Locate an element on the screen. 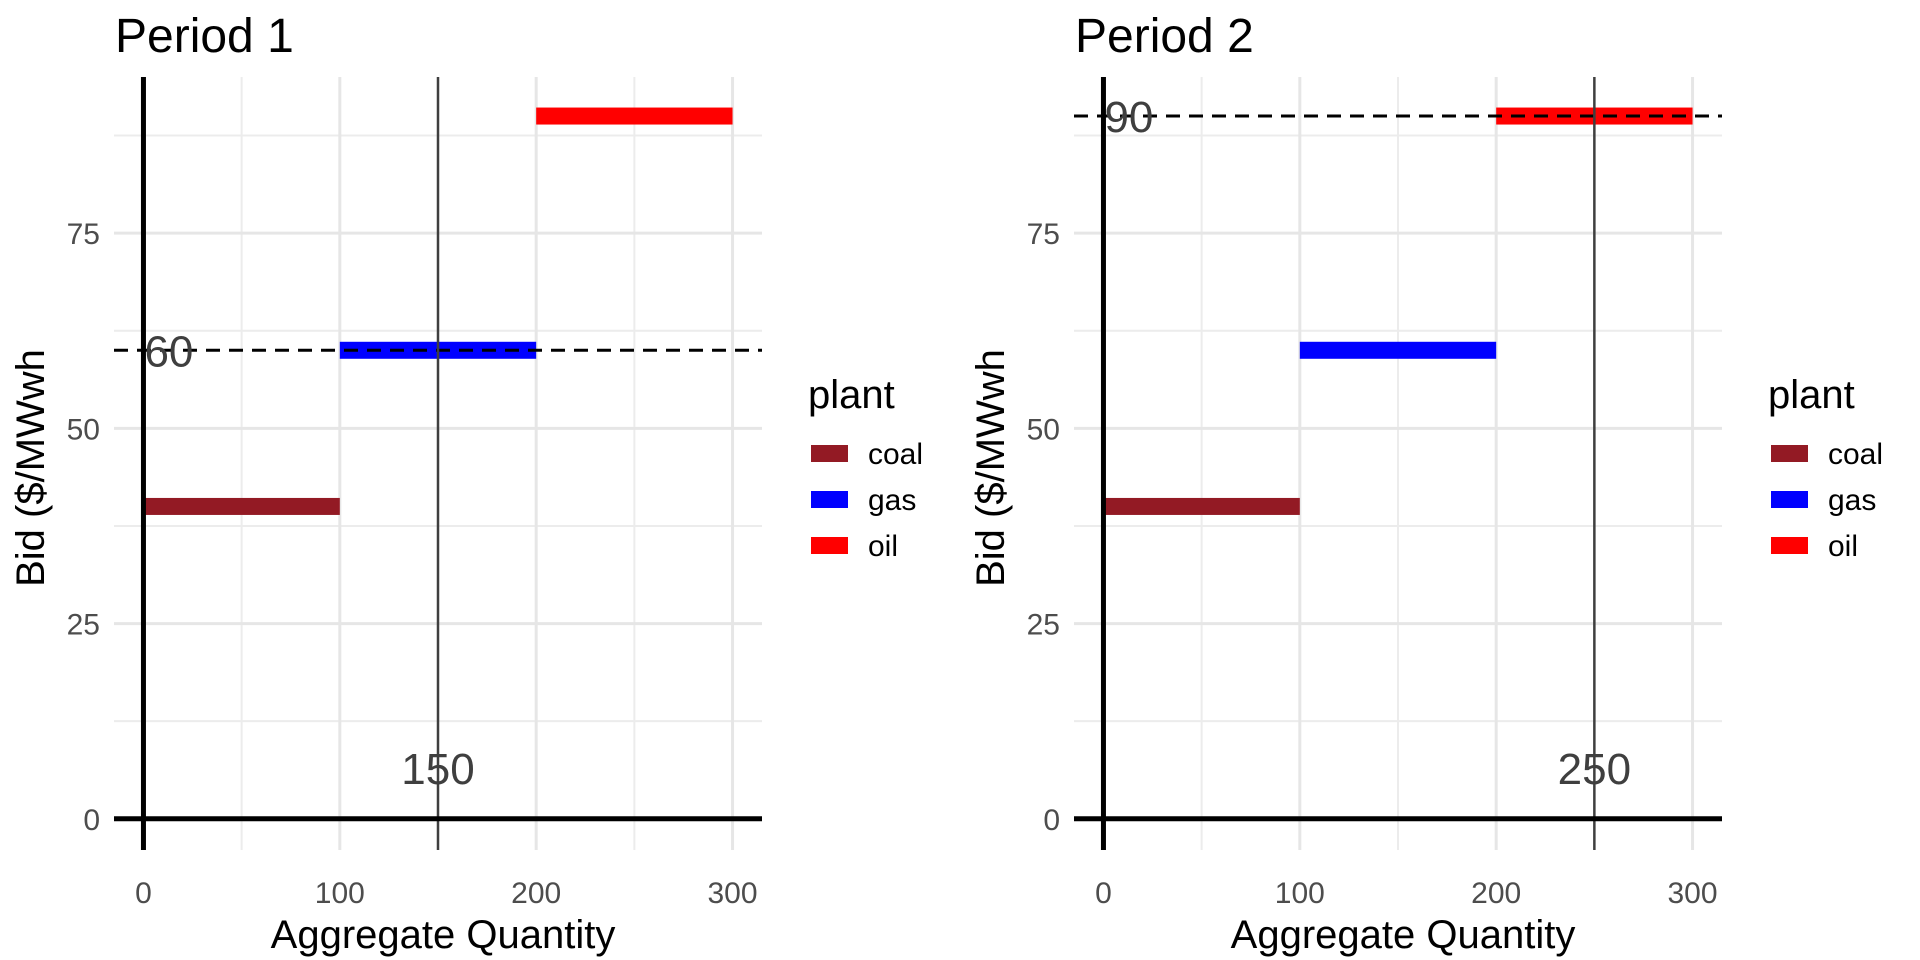 This screenshot has height=960, width=1920. demand-quantity-label: 250 is located at coordinates (1594, 769).